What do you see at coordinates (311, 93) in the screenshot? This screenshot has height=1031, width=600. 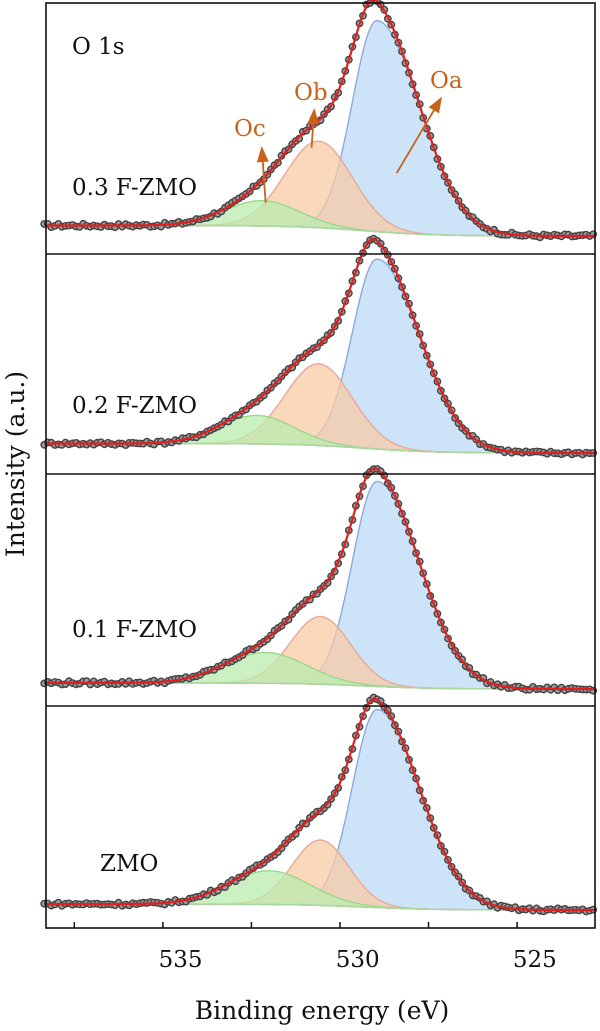 I see `annotation-label-ob: Ob` at bounding box center [311, 93].